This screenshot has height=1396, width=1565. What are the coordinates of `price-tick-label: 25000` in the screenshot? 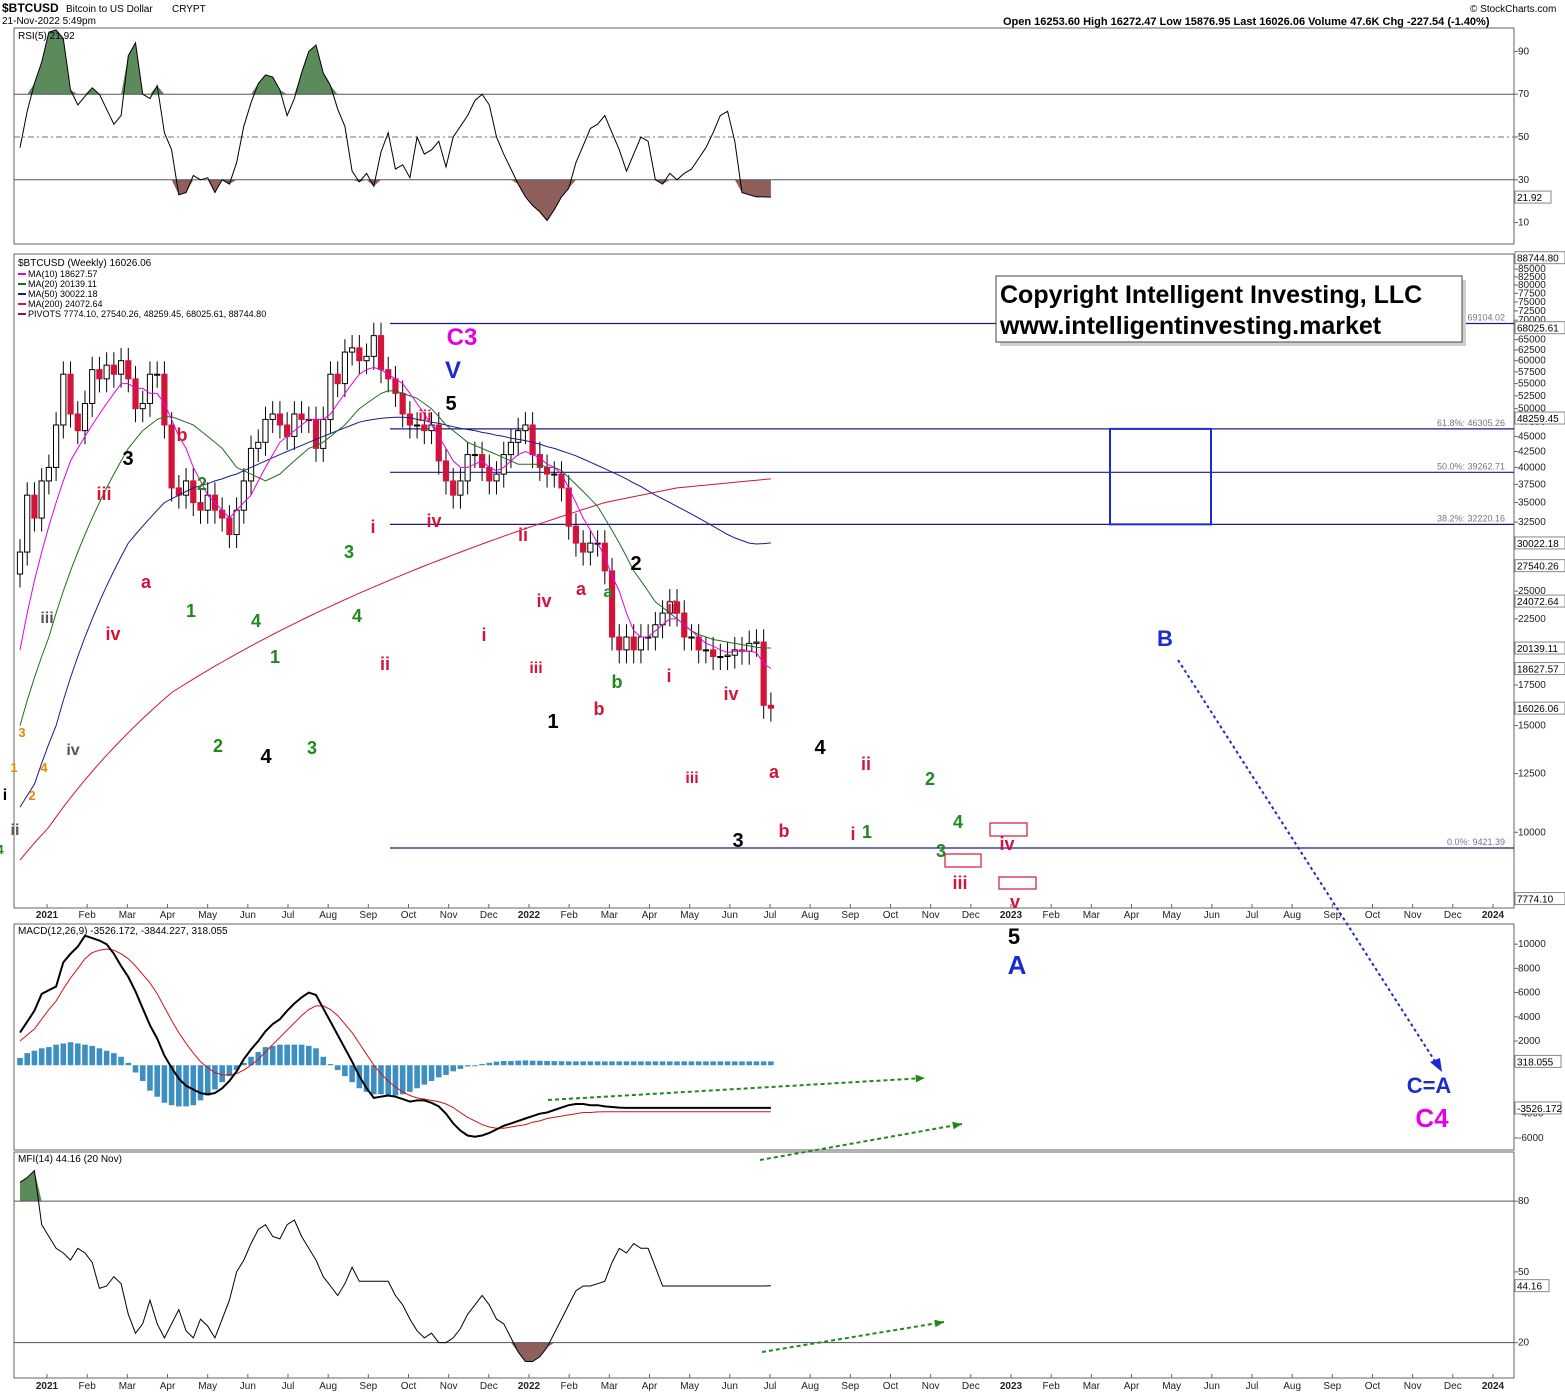 It's located at (1532, 591).